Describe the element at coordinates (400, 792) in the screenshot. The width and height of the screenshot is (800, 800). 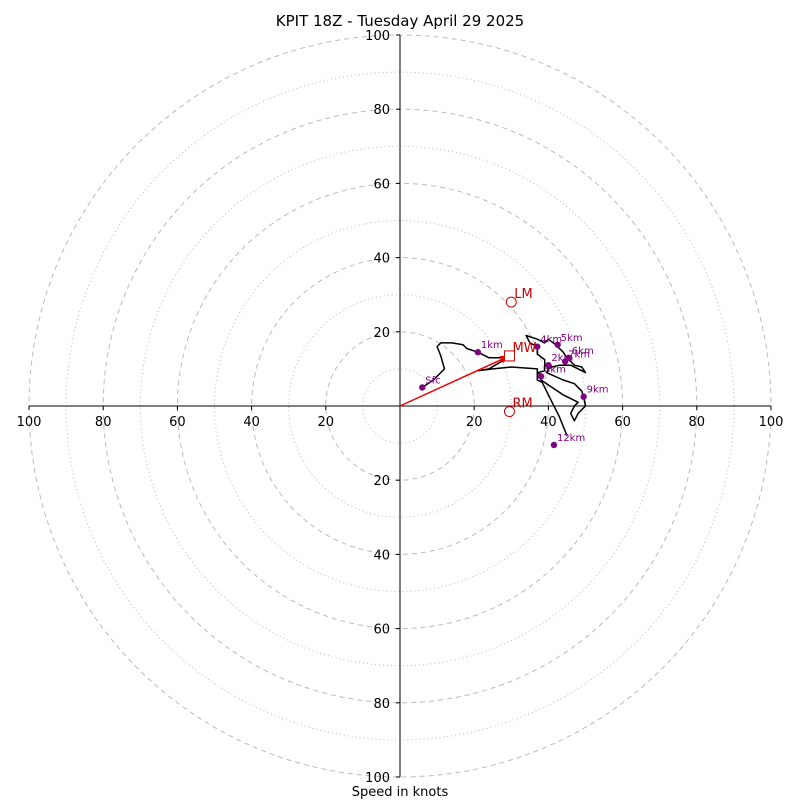
I see `x-axis-label: Speed in knots` at that location.